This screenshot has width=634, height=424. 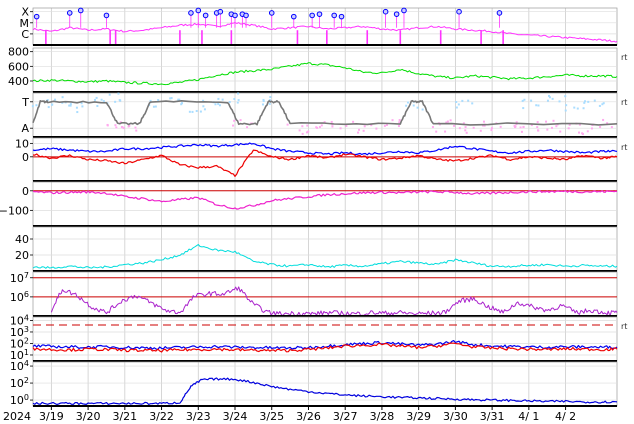 I want to click on panel-solar-wind-speed, so click(x=324, y=70).